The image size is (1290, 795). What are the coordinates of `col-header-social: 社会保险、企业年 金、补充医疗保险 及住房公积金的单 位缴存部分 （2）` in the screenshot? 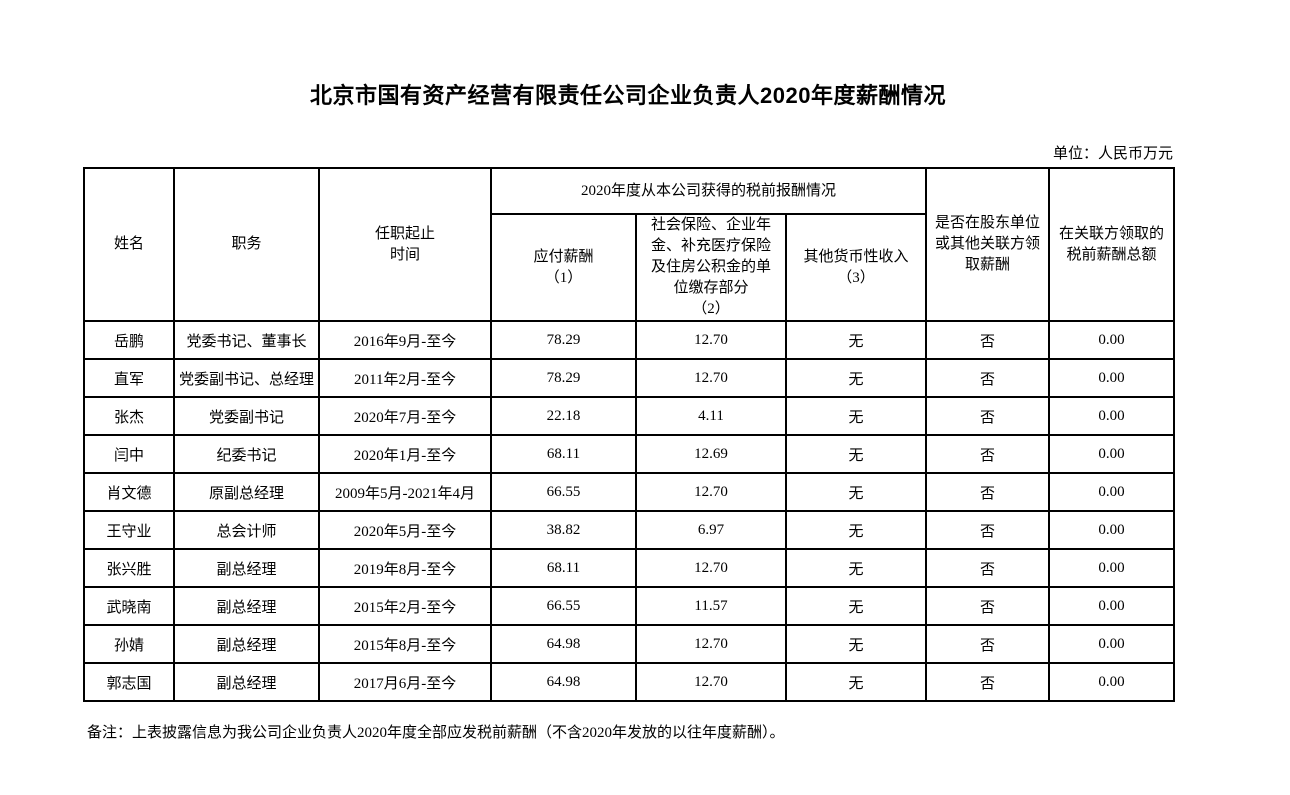 It's located at (711, 267).